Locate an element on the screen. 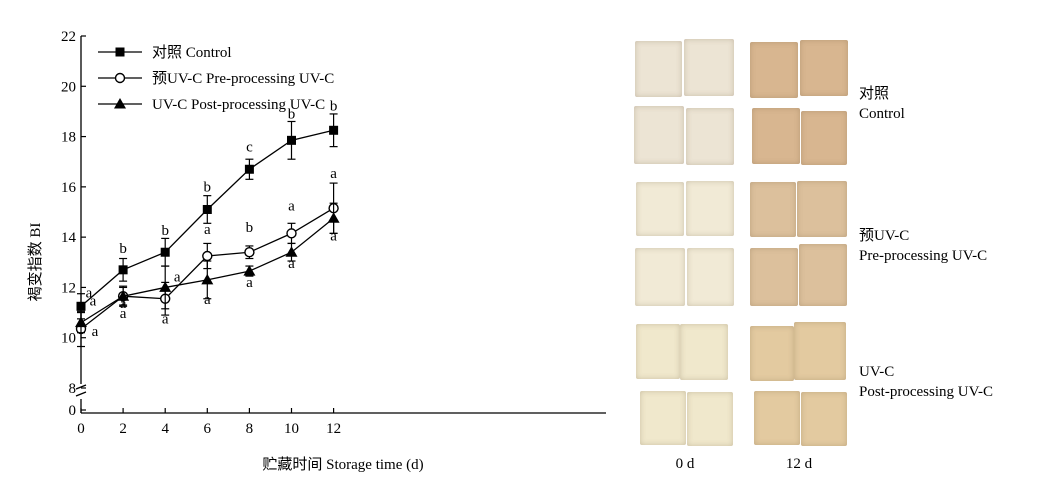 This screenshot has height=482, width=1039. row-label-post-uvc-cn: UV-C is located at coordinates (877, 372).